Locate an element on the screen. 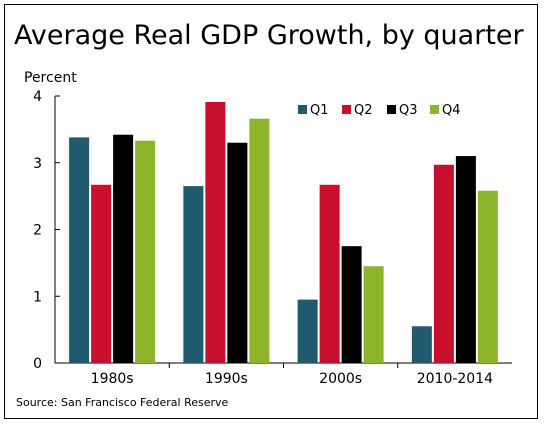  bar-q2-1990s is located at coordinates (215, 232).